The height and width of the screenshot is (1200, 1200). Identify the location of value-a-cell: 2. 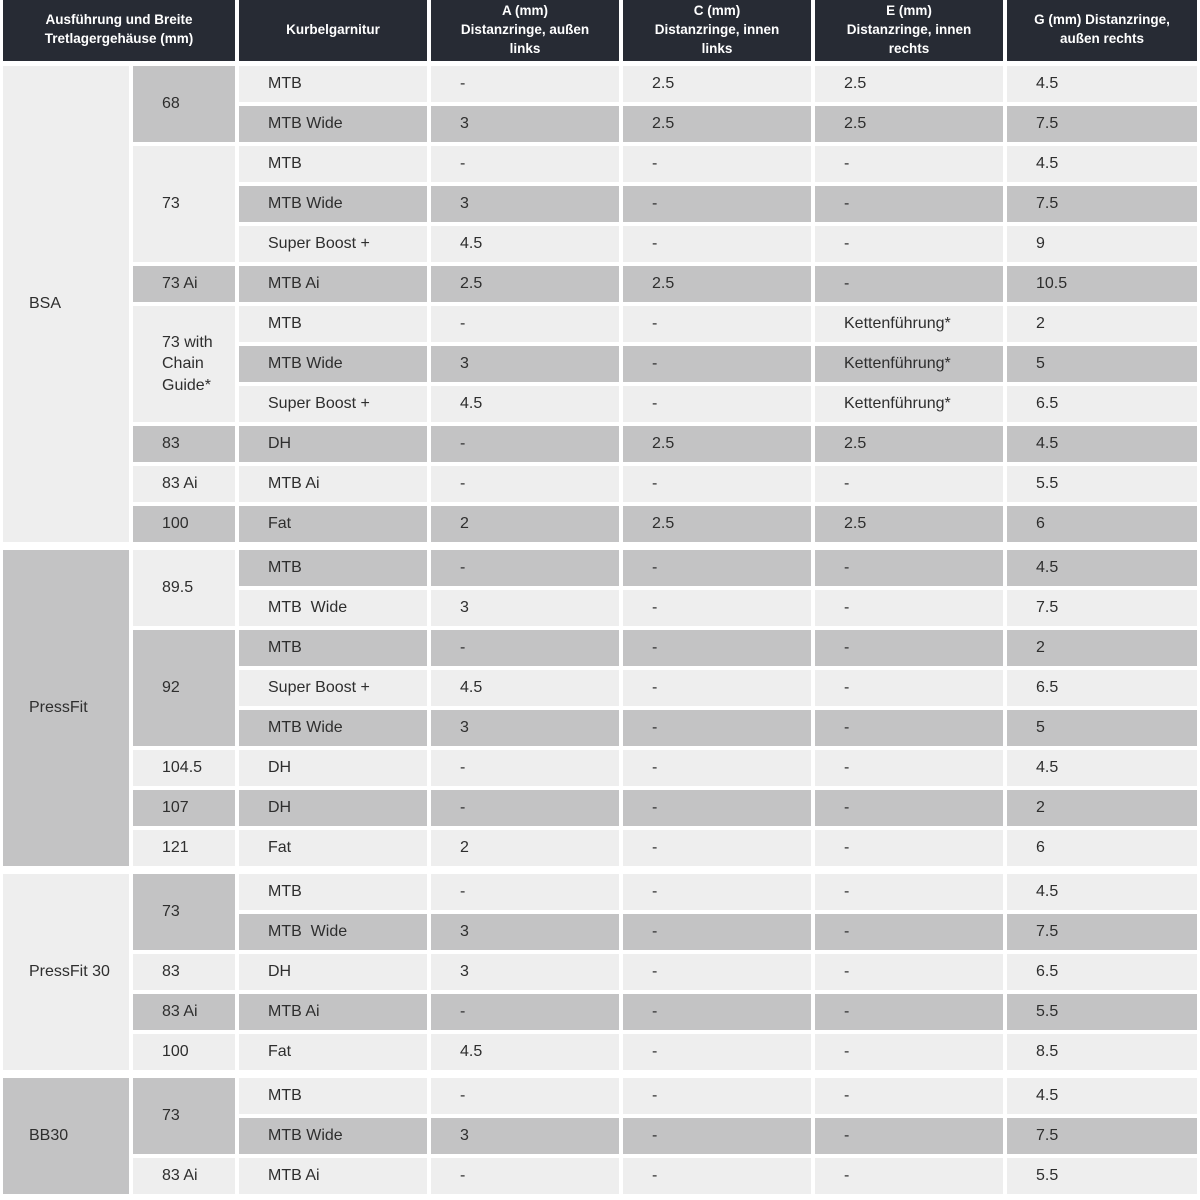
(525, 524).